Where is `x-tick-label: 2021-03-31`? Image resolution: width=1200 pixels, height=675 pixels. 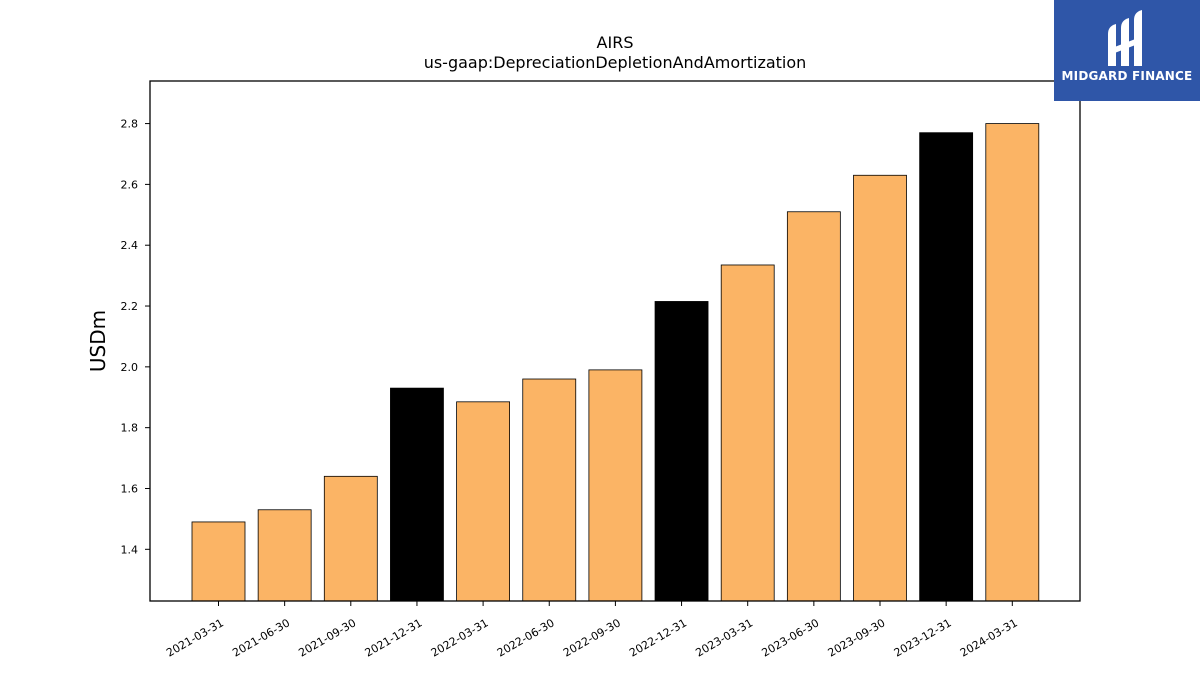
x-tick-label: 2021-03-31 is located at coordinates (195, 637).